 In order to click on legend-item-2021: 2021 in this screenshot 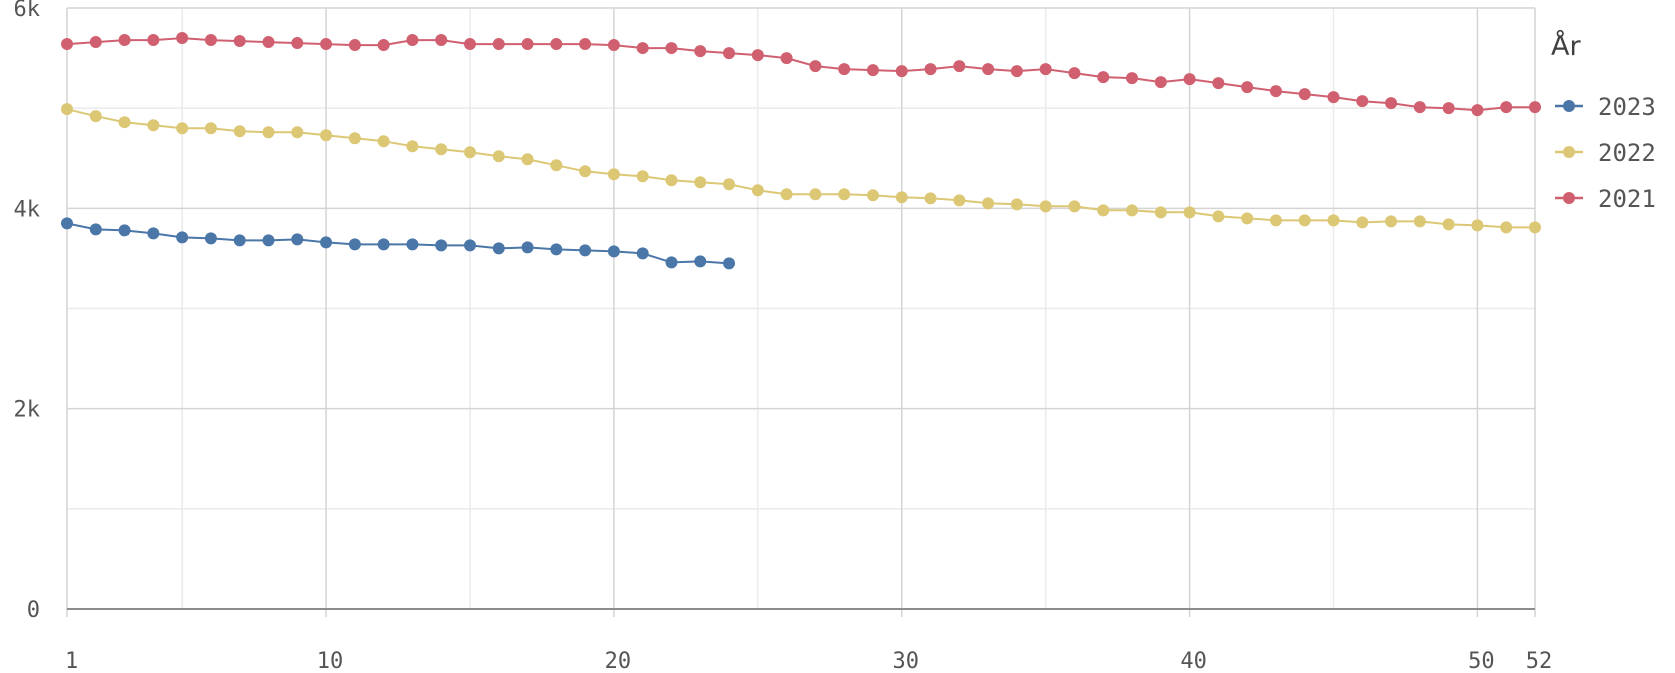, I will do `click(1605, 199)`.